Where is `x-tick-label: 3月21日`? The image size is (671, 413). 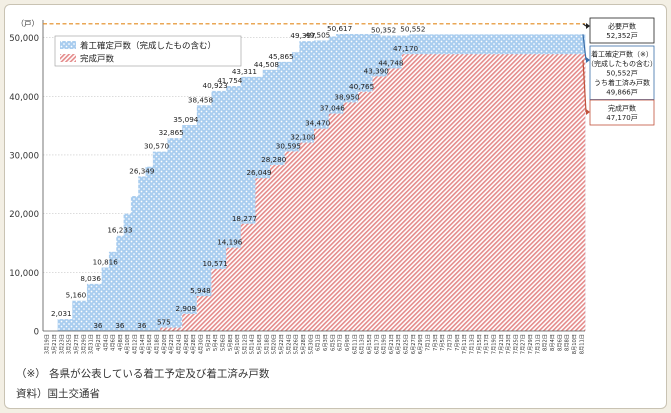
x-tick-label: 3月21日 is located at coordinates (54, 344).